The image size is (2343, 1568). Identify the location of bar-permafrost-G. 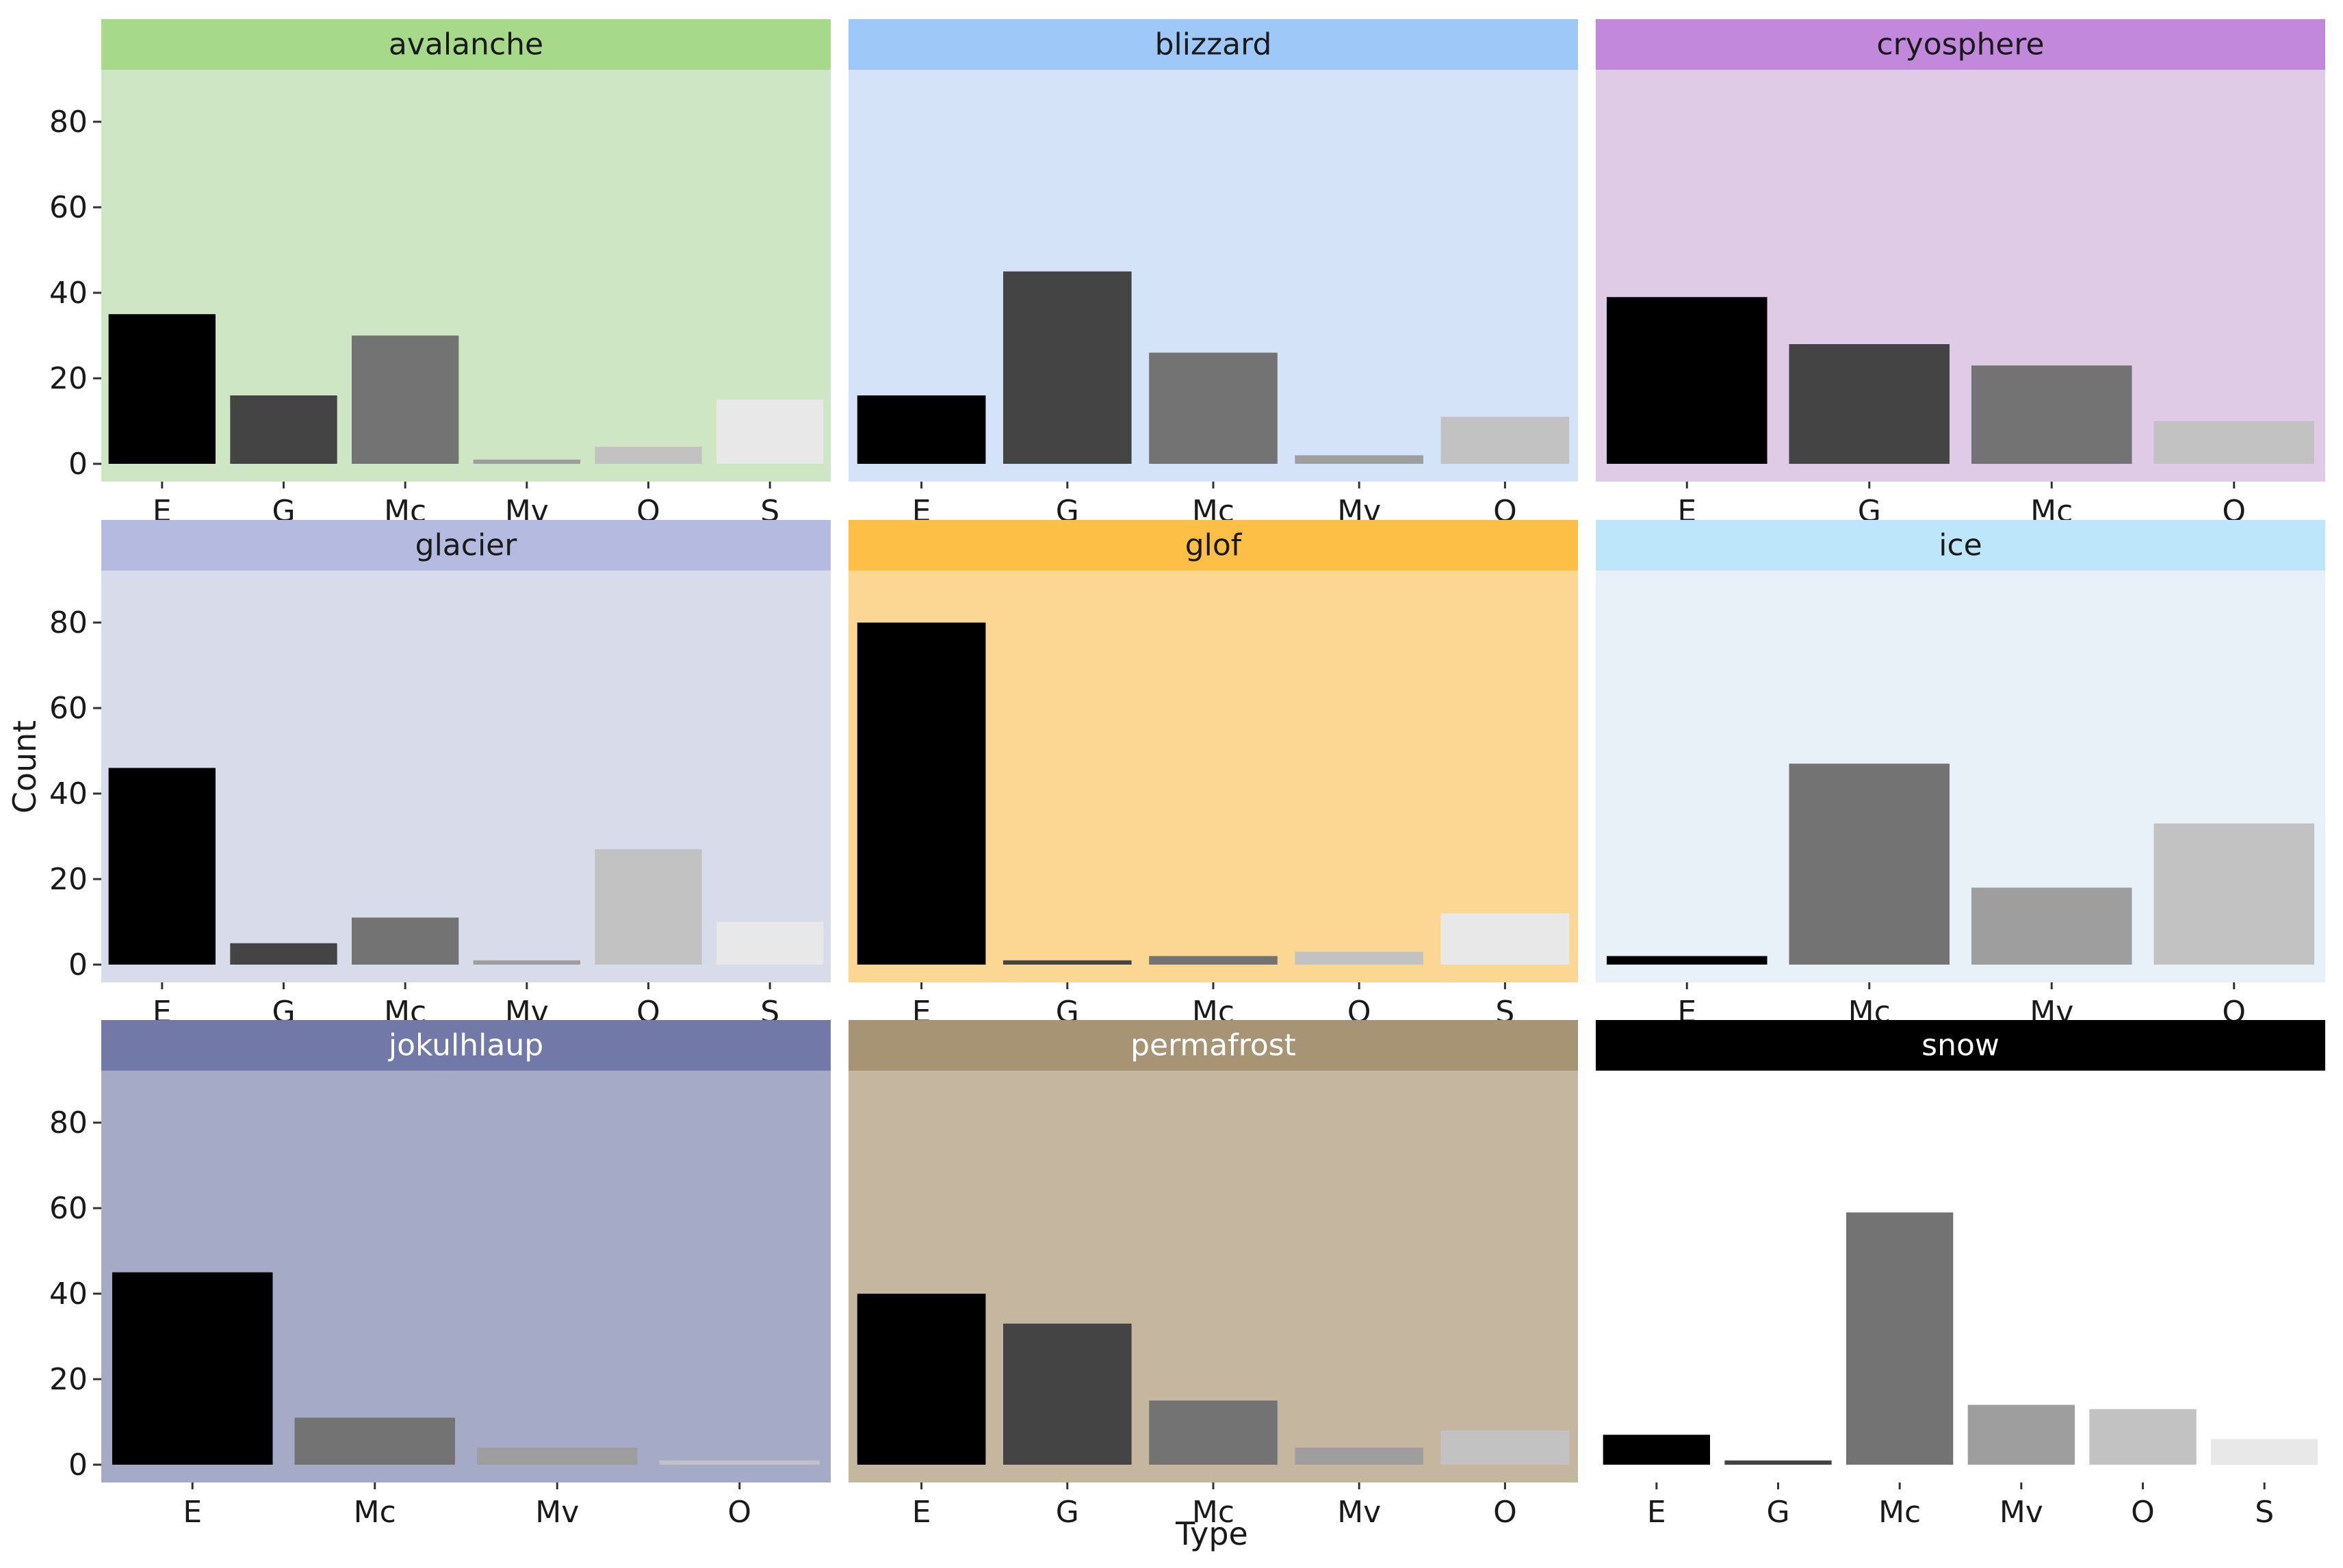
(1067, 1394).